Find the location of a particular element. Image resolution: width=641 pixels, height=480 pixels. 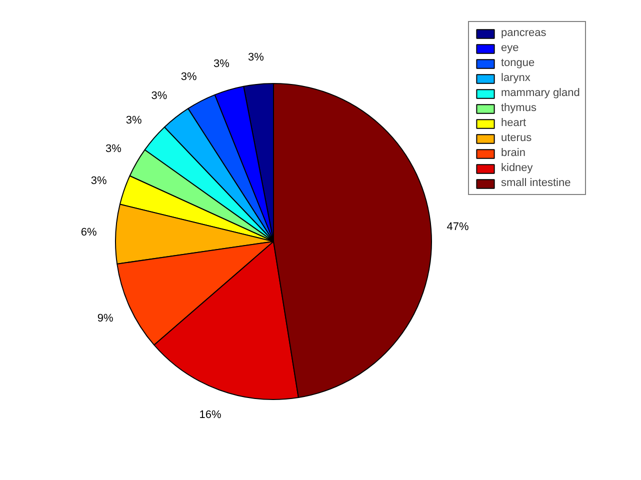

legend-label: tongue is located at coordinates (518, 63).